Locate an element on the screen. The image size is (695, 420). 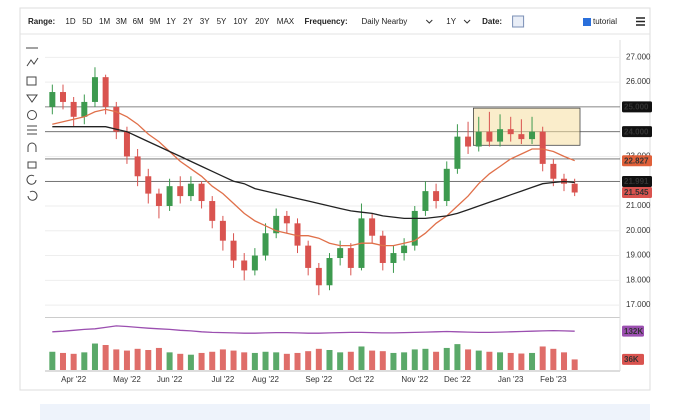
range-button: 1Y is located at coordinates (171, 21).